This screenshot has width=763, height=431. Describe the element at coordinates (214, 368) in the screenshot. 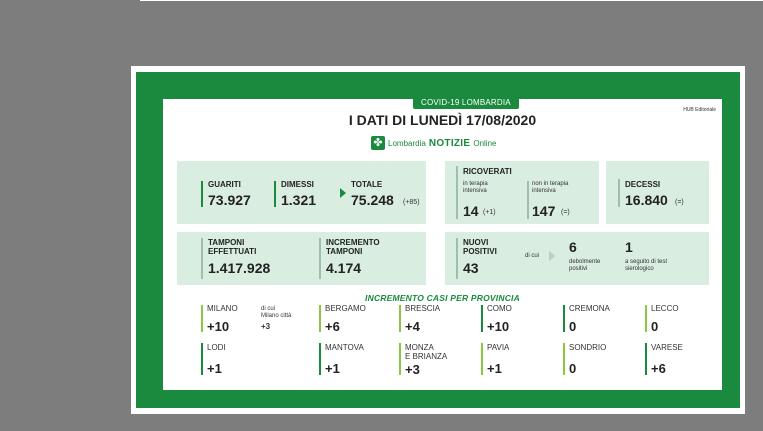

I see `province-value-lodi: +1` at that location.